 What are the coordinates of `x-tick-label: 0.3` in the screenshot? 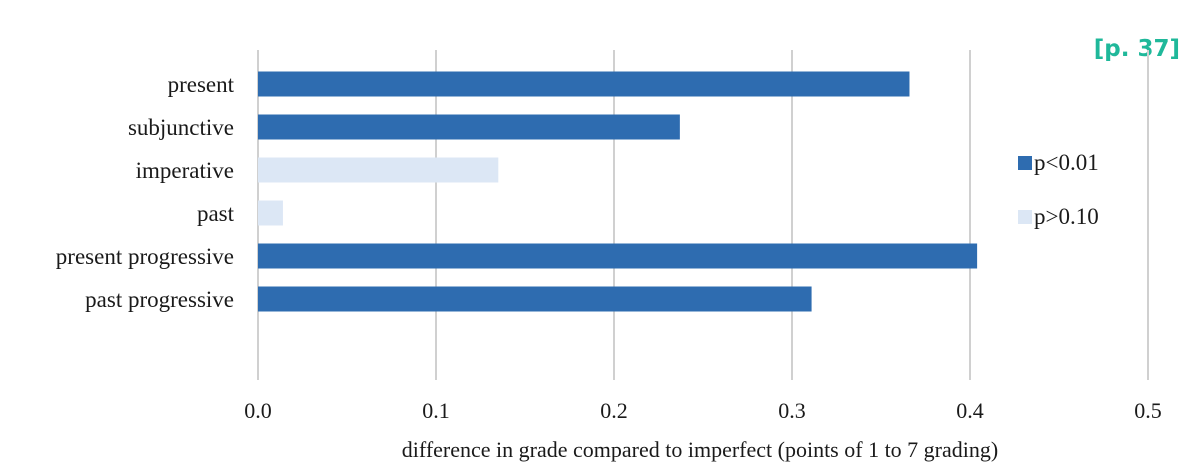 It's located at (792, 410).